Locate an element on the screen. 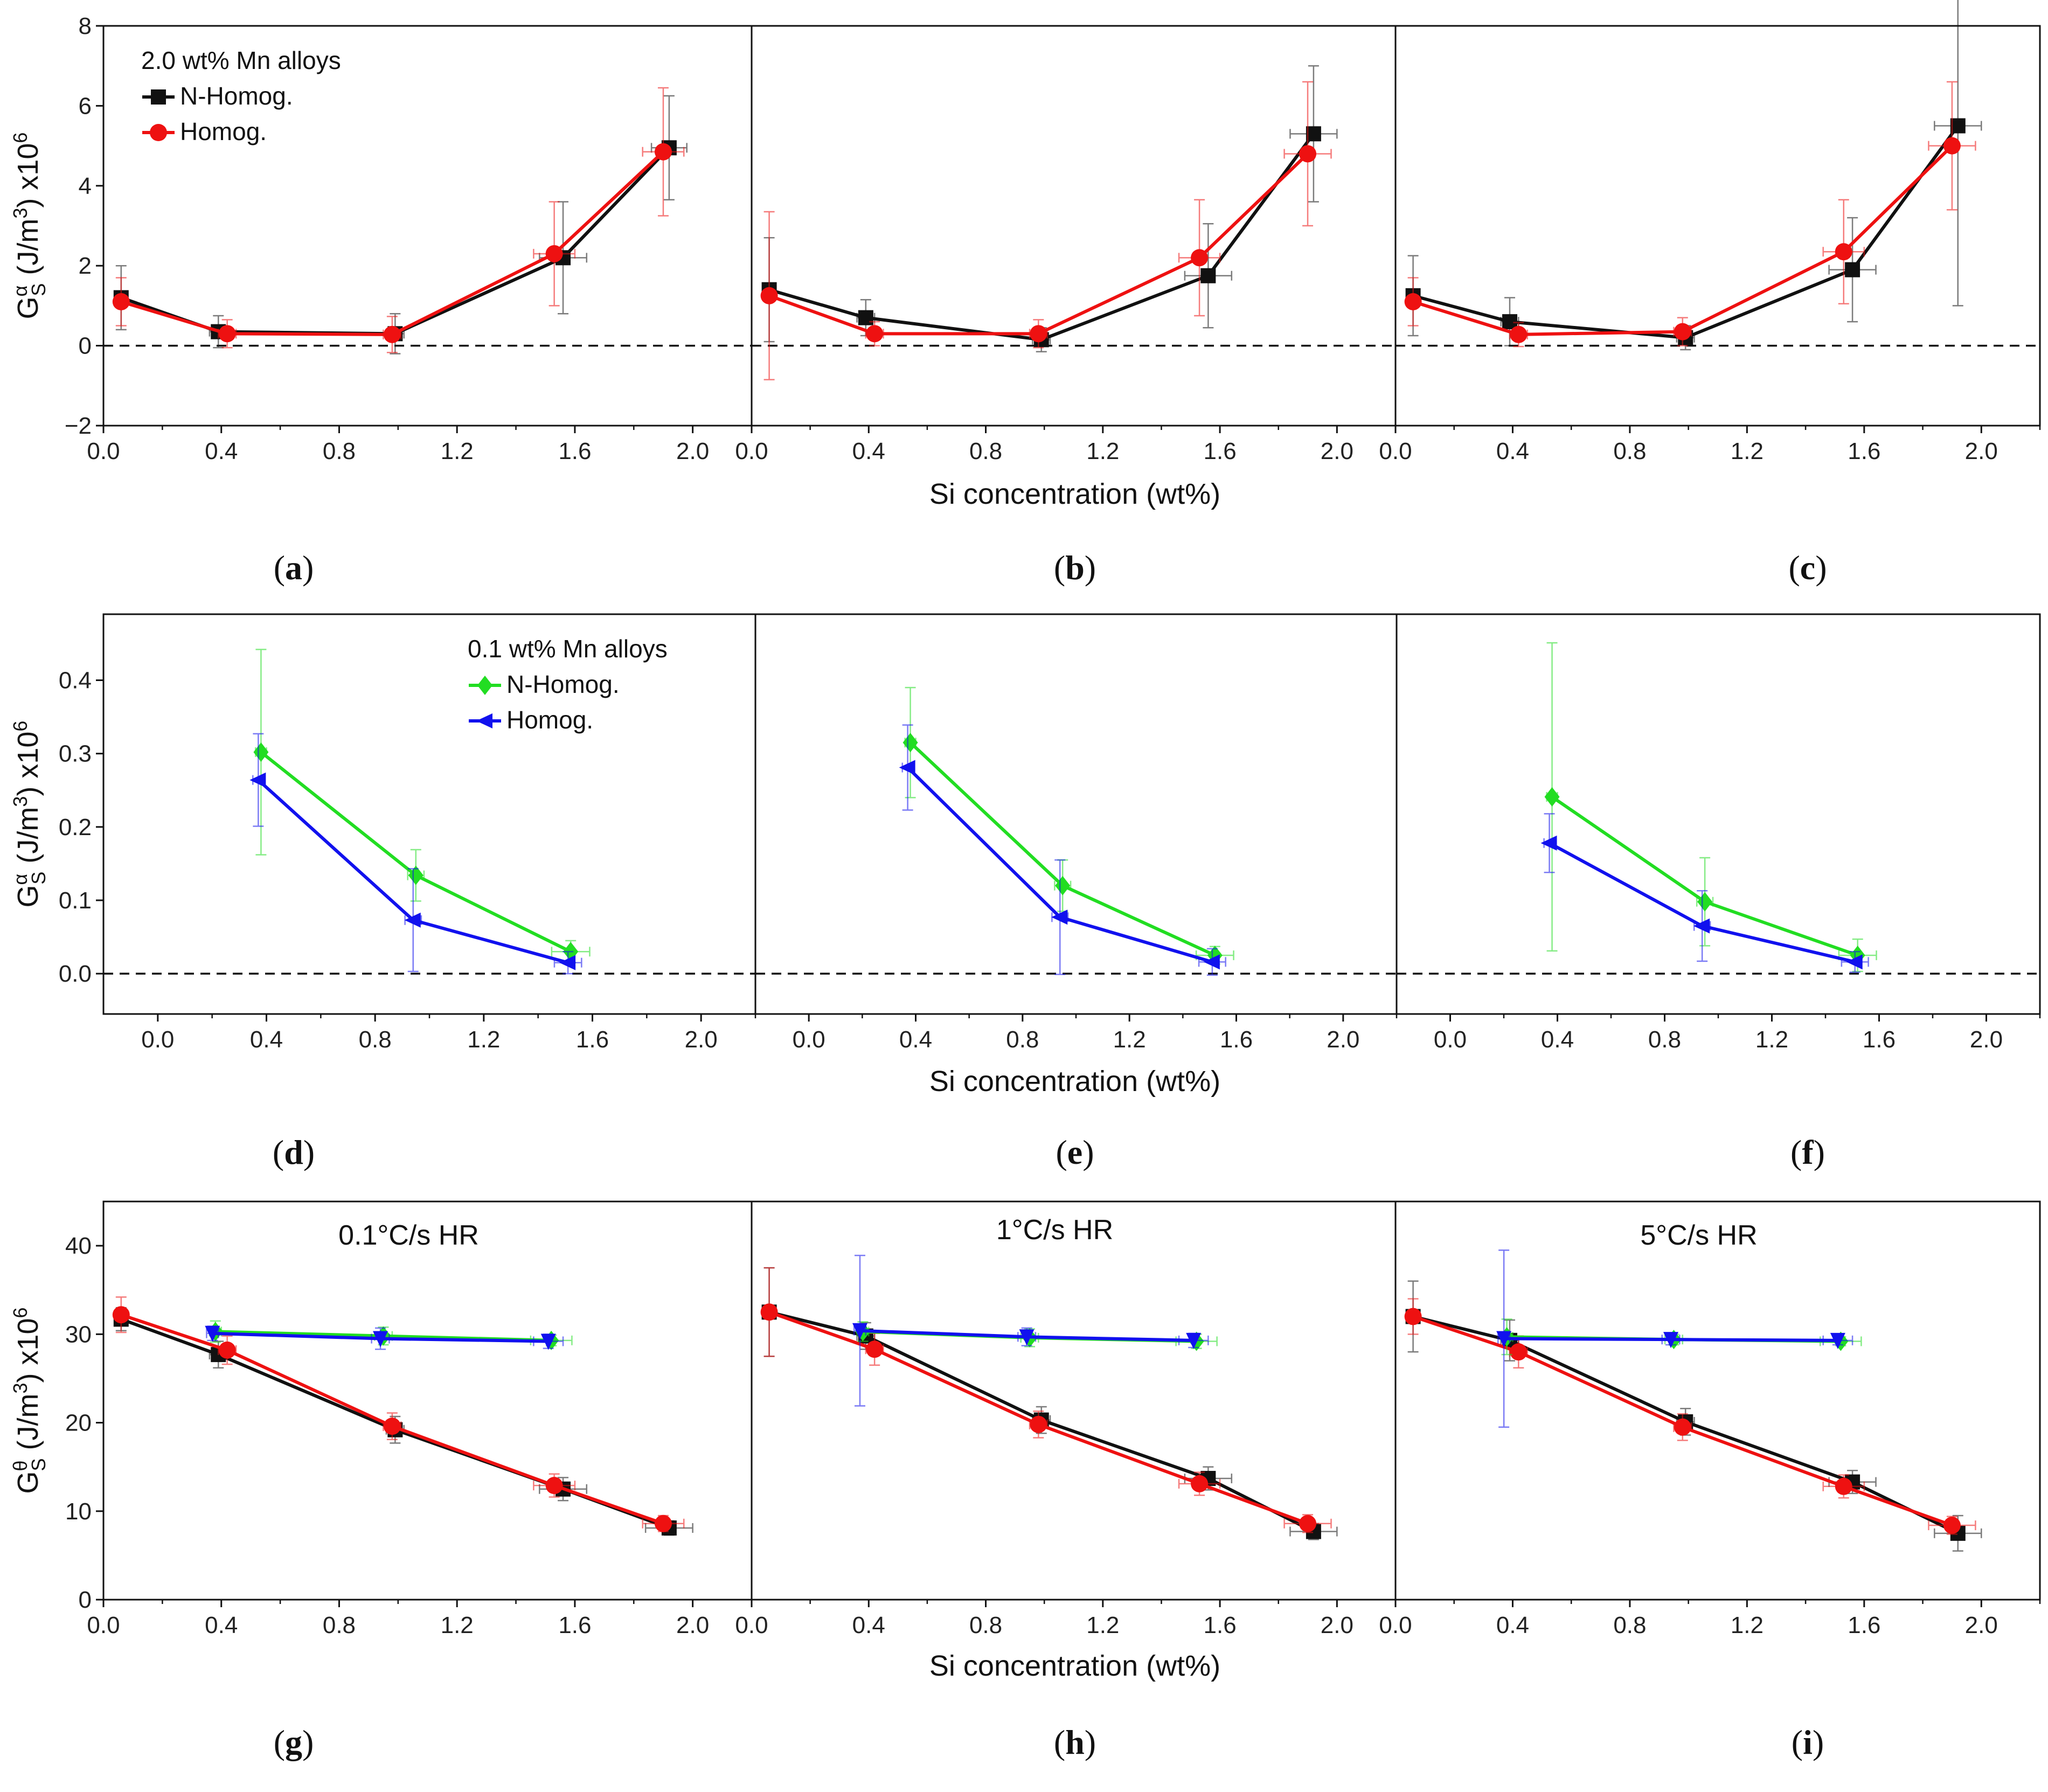 The width and height of the screenshot is (2048, 1792). panel-label-letter: h is located at coordinates (1075, 1742).